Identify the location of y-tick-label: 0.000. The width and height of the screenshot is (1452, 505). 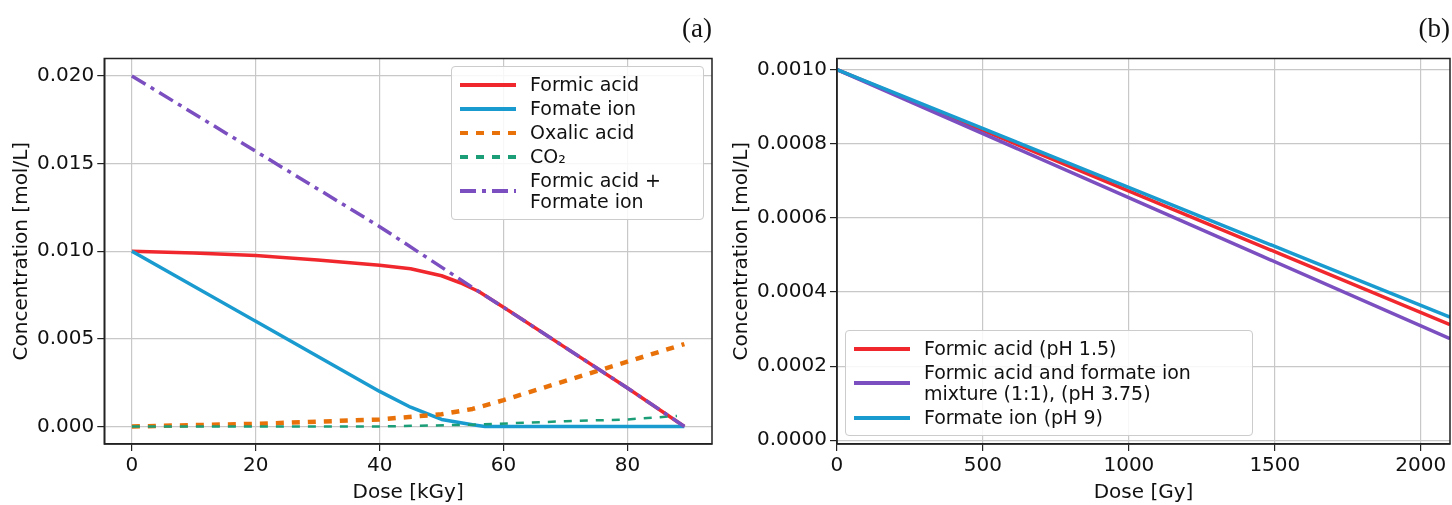
(65, 424).